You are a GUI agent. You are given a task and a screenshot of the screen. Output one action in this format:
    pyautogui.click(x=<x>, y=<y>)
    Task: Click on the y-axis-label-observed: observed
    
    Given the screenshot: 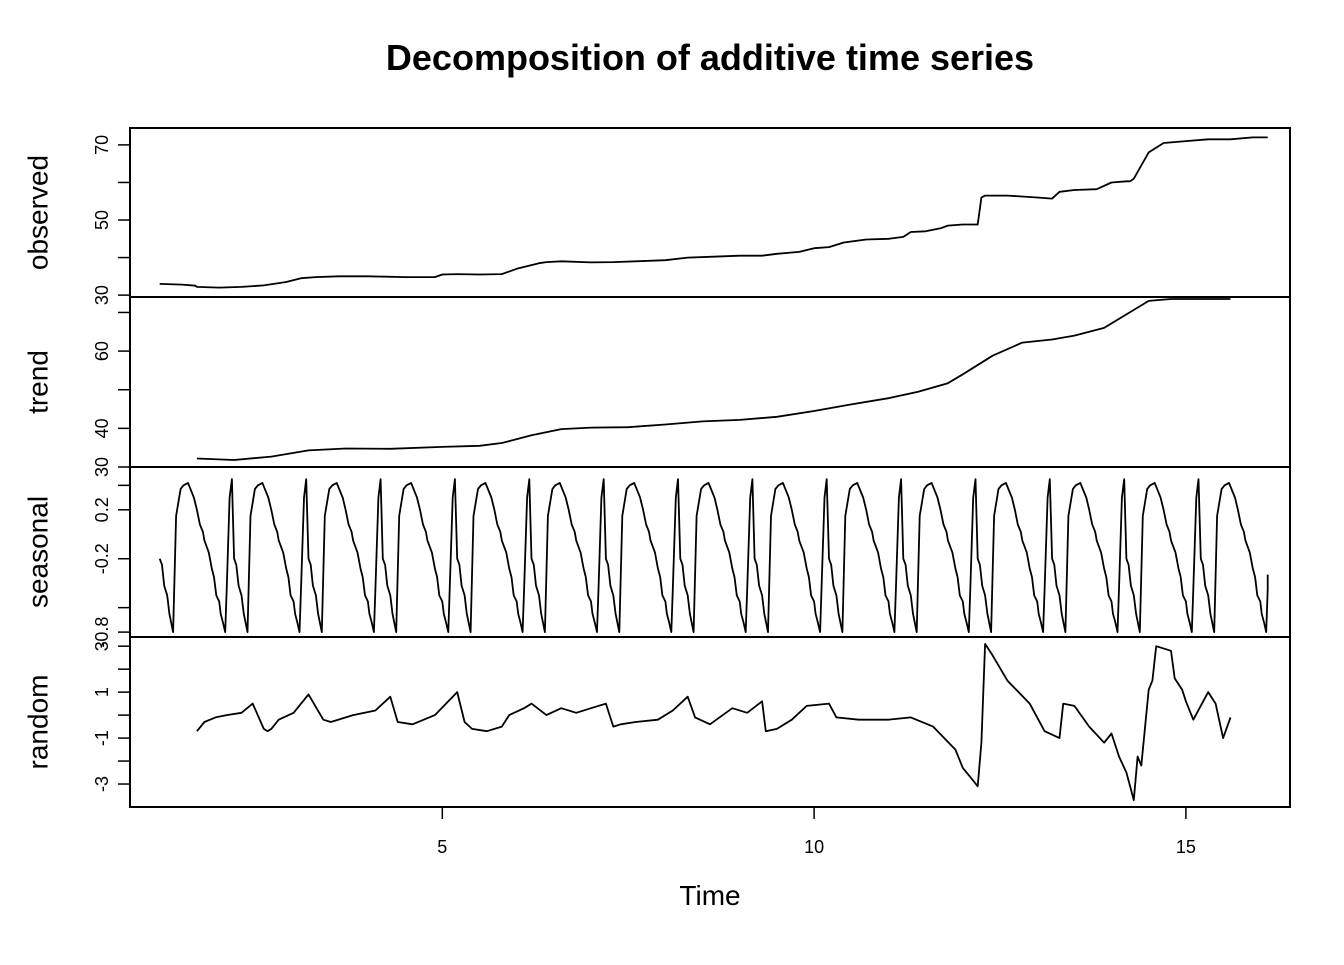 What is the action you would take?
    pyautogui.click(x=38, y=212)
    